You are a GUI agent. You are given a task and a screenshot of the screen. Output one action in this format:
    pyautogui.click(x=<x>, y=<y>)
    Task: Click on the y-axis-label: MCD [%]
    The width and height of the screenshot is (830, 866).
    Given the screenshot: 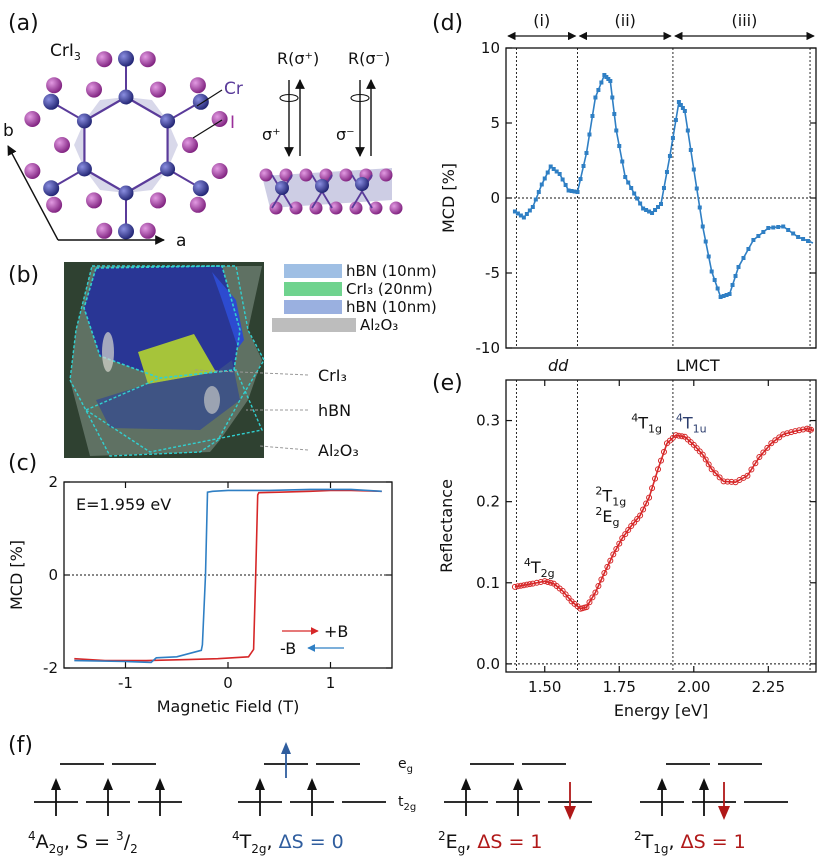 What is the action you would take?
    pyautogui.click(x=448, y=198)
    